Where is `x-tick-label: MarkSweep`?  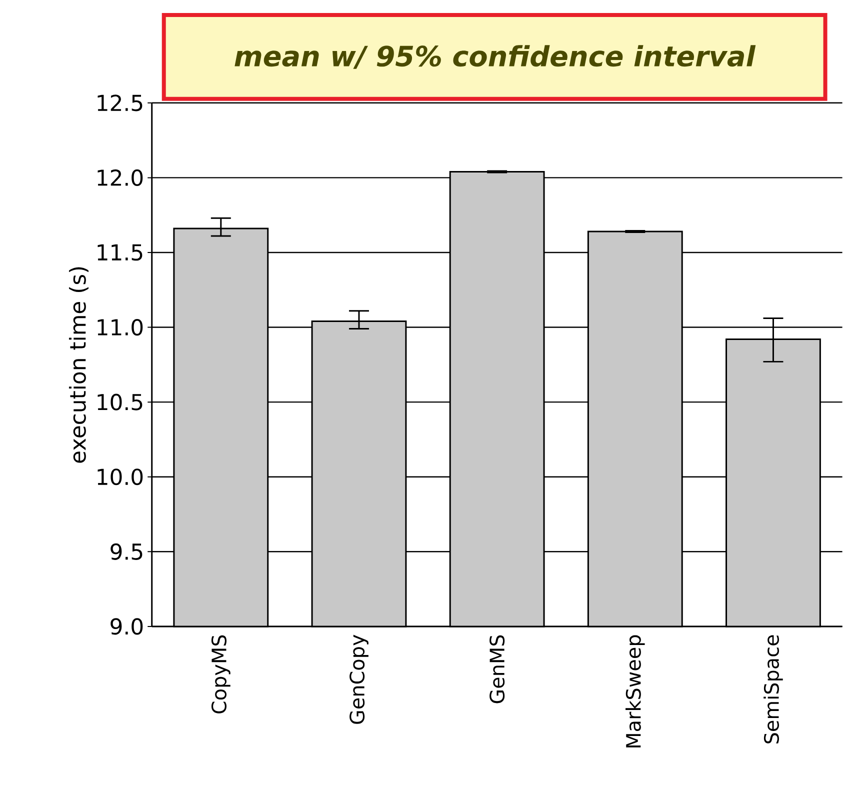
x-tick-label: MarkSweep is located at coordinates (635, 691).